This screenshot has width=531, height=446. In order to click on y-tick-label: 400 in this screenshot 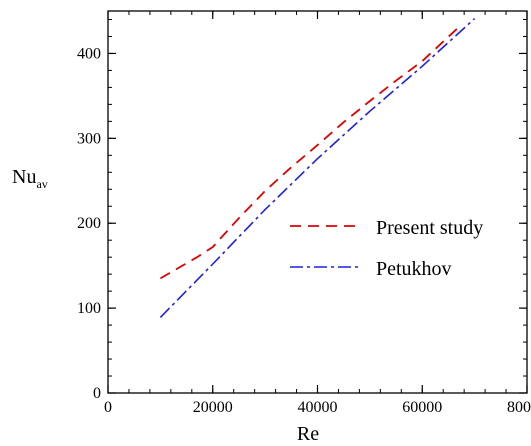, I will do `click(89, 53)`.